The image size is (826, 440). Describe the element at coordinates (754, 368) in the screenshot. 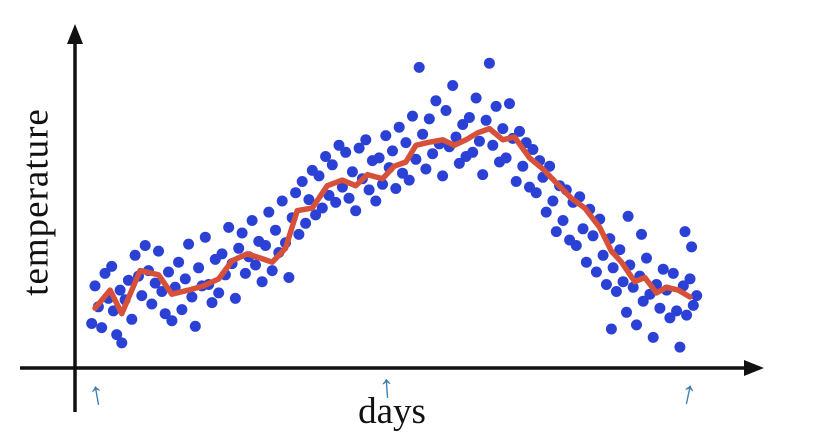

I see `x-axis-arrowhead-icon` at that location.